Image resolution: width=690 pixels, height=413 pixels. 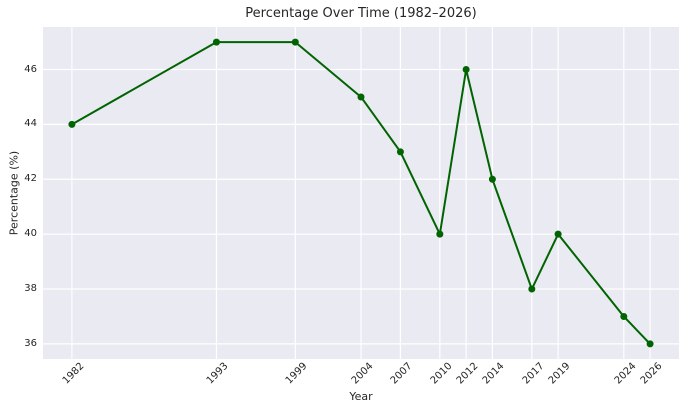 I want to click on y-tick-label: 42, so click(x=30, y=179).